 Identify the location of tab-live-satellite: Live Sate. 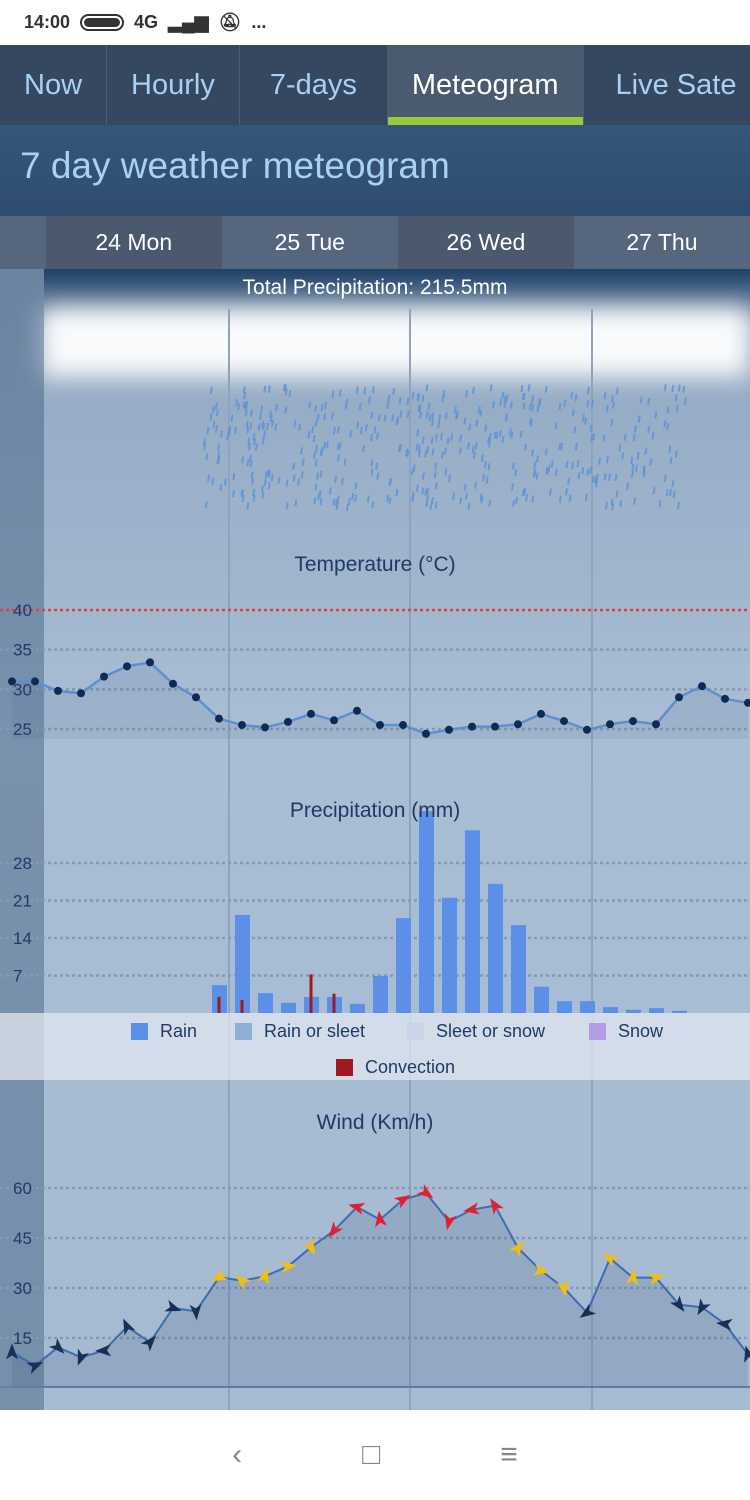
(667, 85).